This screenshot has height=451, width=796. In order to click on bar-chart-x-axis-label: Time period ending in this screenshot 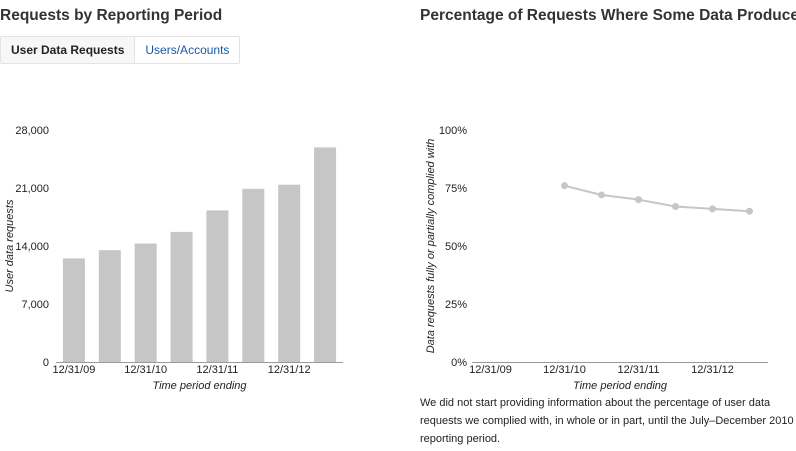, I will do `click(199, 386)`.